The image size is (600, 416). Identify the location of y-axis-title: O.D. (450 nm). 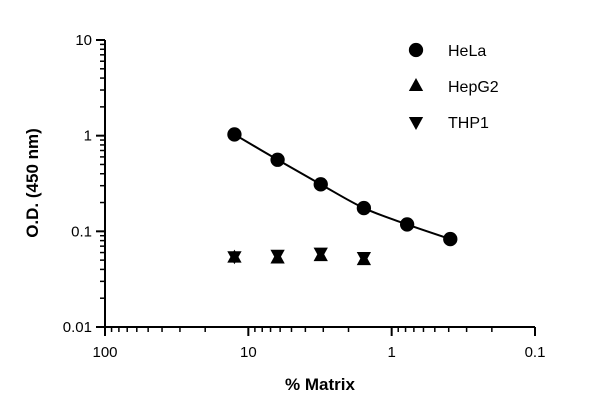
(32, 183).